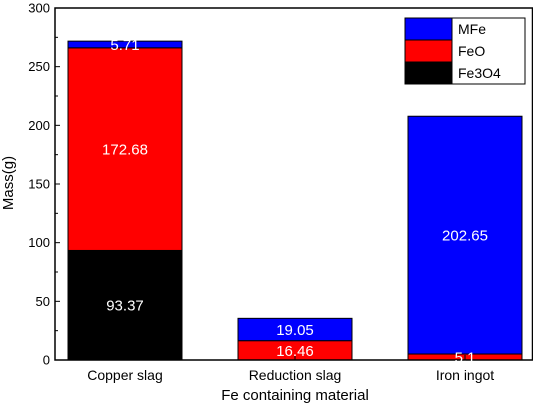  What do you see at coordinates (465, 358) in the screenshot?
I see `data-label-feo-3: 5.1` at bounding box center [465, 358].